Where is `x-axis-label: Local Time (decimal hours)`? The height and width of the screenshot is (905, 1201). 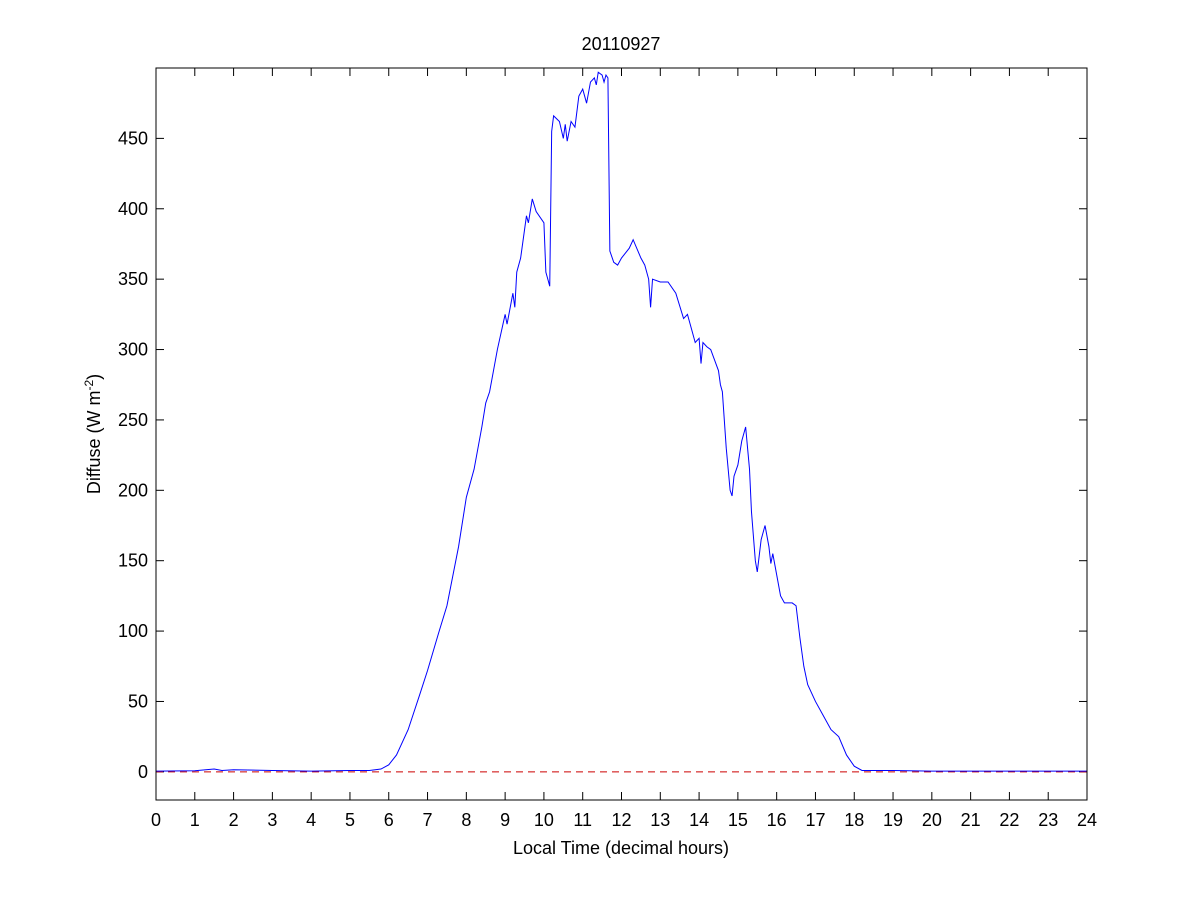 x-axis-label: Local Time (decimal hours) is located at coordinates (621, 848).